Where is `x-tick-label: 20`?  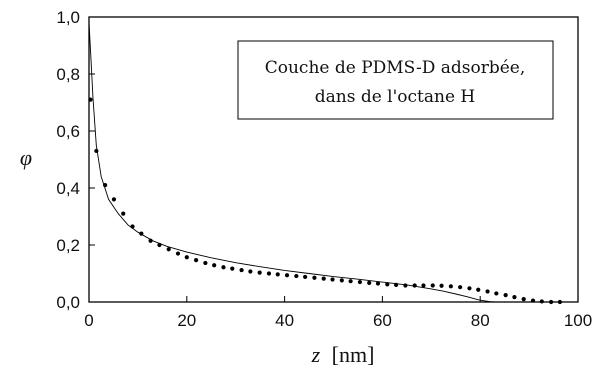
x-tick-label: 20 is located at coordinates (186, 320).